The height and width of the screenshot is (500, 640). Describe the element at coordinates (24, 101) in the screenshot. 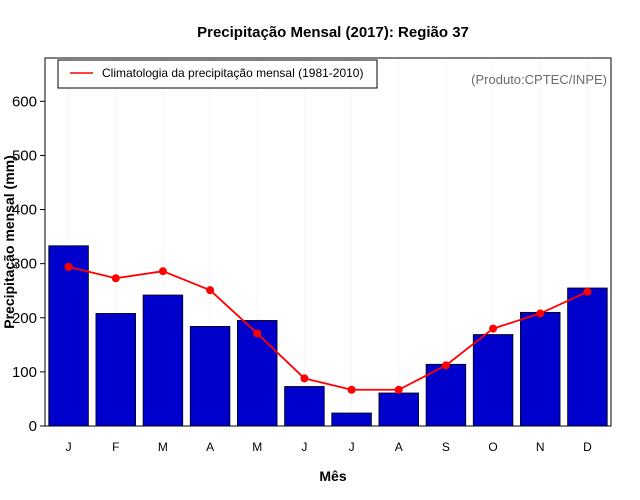

I see `y-tick-label: 600` at that location.